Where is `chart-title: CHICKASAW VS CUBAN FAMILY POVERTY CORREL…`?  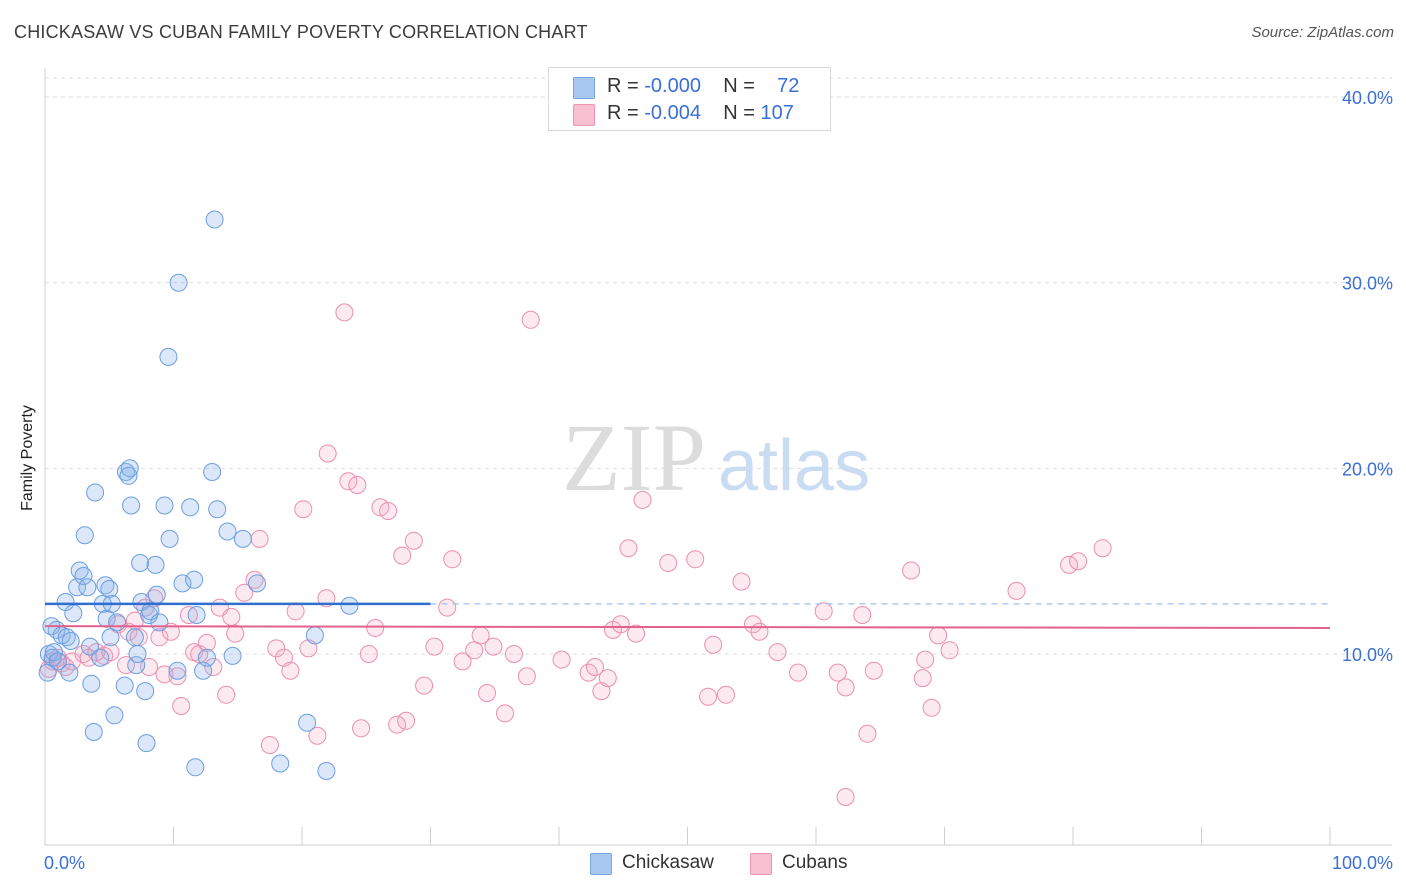
chart-title: CHICKASAW VS CUBAN FAMILY POVERTY CORREL… is located at coordinates (301, 32).